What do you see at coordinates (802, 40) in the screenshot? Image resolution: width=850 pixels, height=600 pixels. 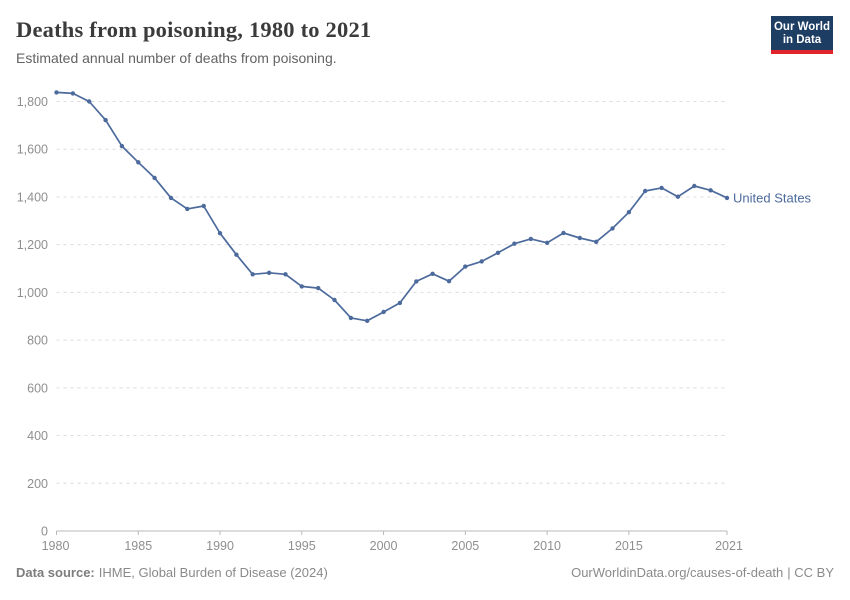 I see `owid-logo-line2: in Data` at bounding box center [802, 40].